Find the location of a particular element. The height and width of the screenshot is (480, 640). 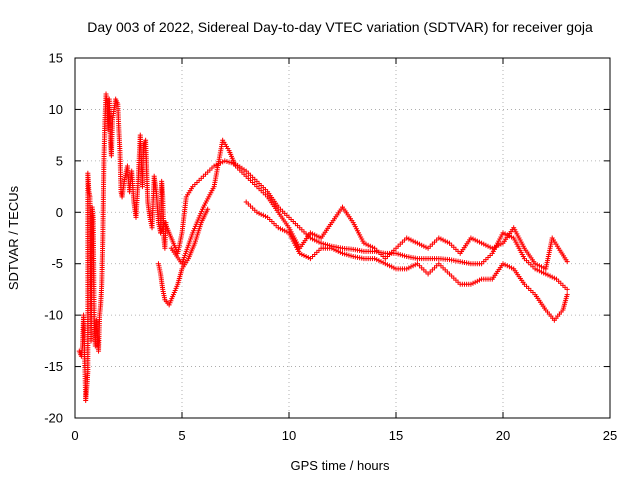

data-point-upper-track is located at coordinates (567, 289).